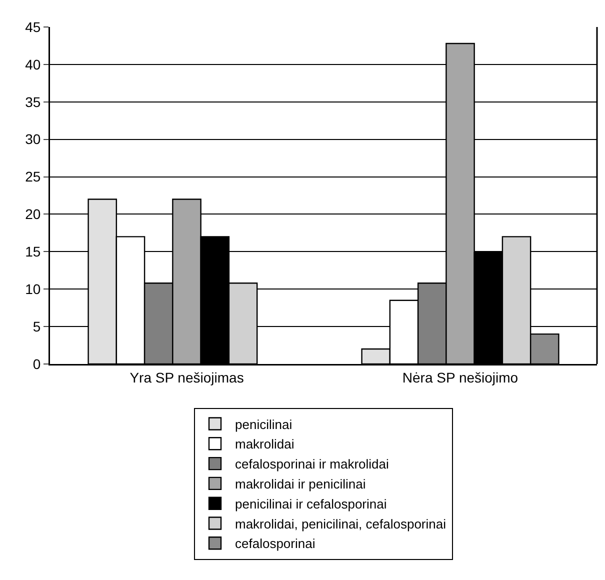  Describe the element at coordinates (311, 504) in the screenshot. I see `legend-label: penicilinai ir cefalosporinai` at that location.